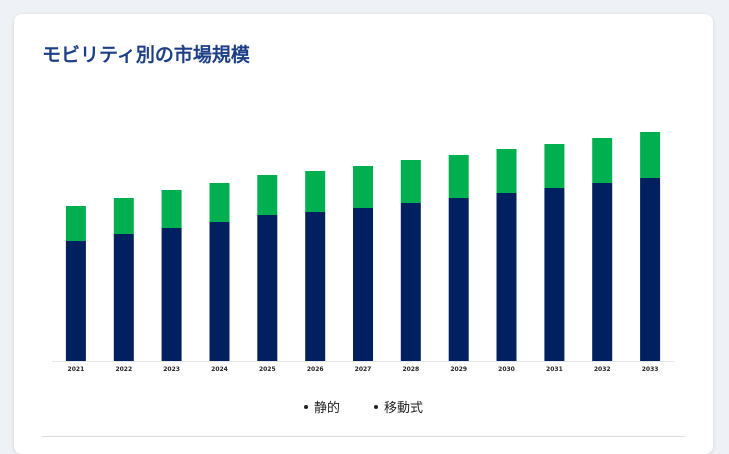  What do you see at coordinates (554, 274) in the screenshot?
I see `bar-static-2031` at bounding box center [554, 274].